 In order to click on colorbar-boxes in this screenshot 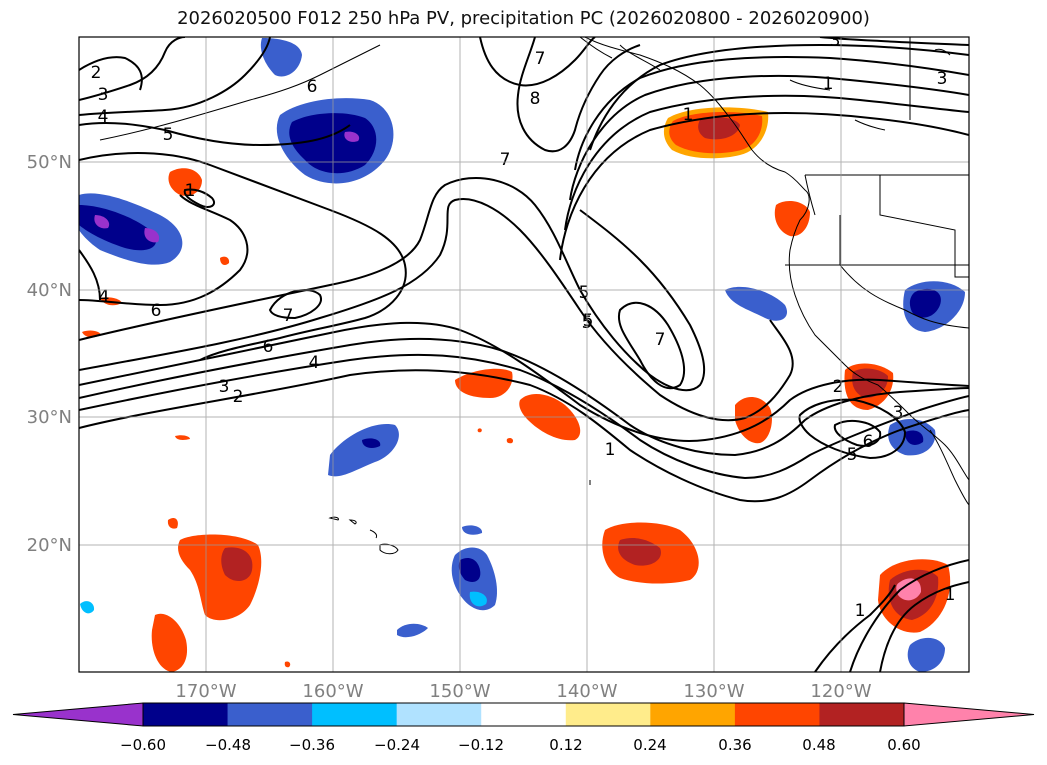, I will do `click(523, 714)`.